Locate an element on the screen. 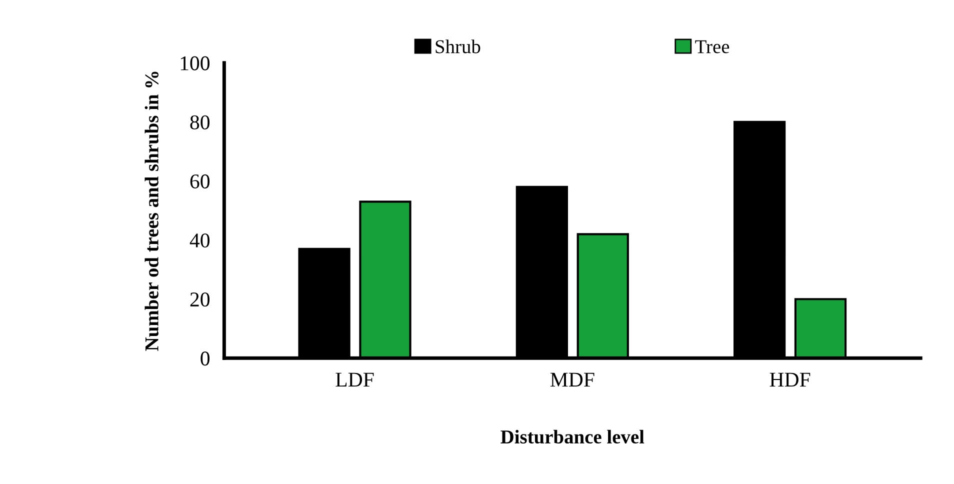 The height and width of the screenshot is (484, 954). x-tick-label: LDF is located at coordinates (355, 379).